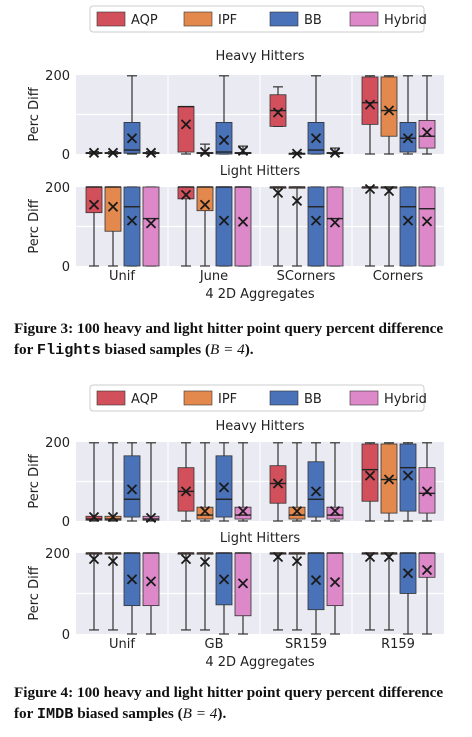  Describe the element at coordinates (278, 226) in the screenshot. I see `box-aqp-scorners` at that location.